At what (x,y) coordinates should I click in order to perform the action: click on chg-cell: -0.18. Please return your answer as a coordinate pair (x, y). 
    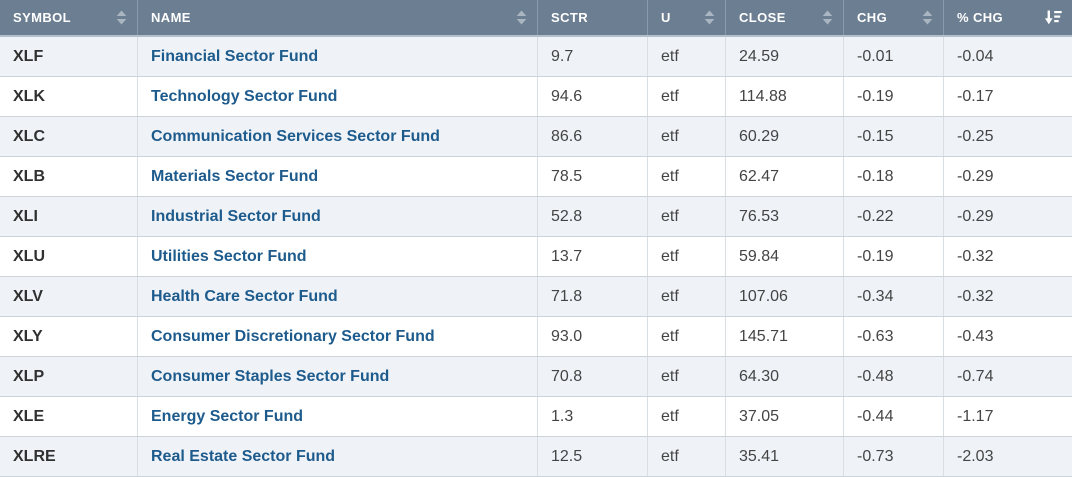
    Looking at the image, I should click on (893, 176).